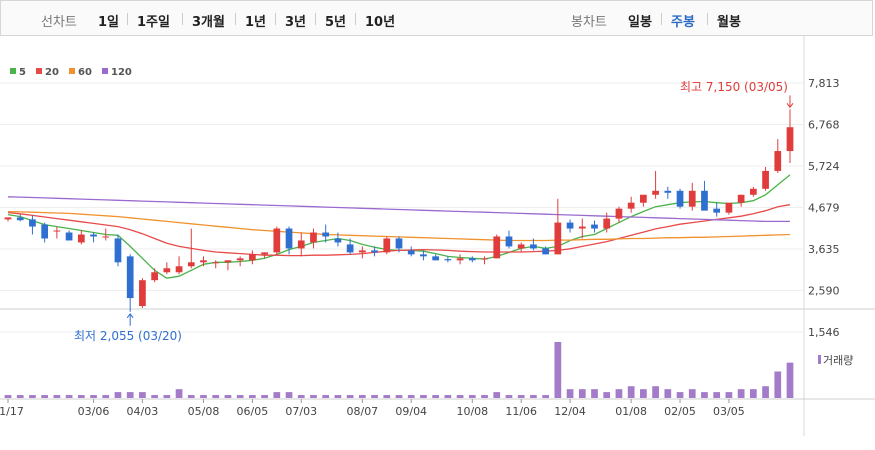 The image size is (875, 450). What do you see at coordinates (109, 22) in the screenshot?
I see `period-1d-button: 1일` at bounding box center [109, 22].